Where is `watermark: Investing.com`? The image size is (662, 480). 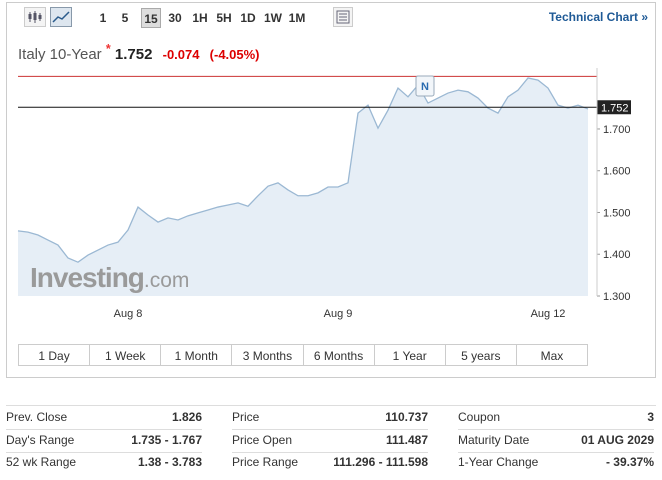
watermark: Investing.com is located at coordinates (109, 277).